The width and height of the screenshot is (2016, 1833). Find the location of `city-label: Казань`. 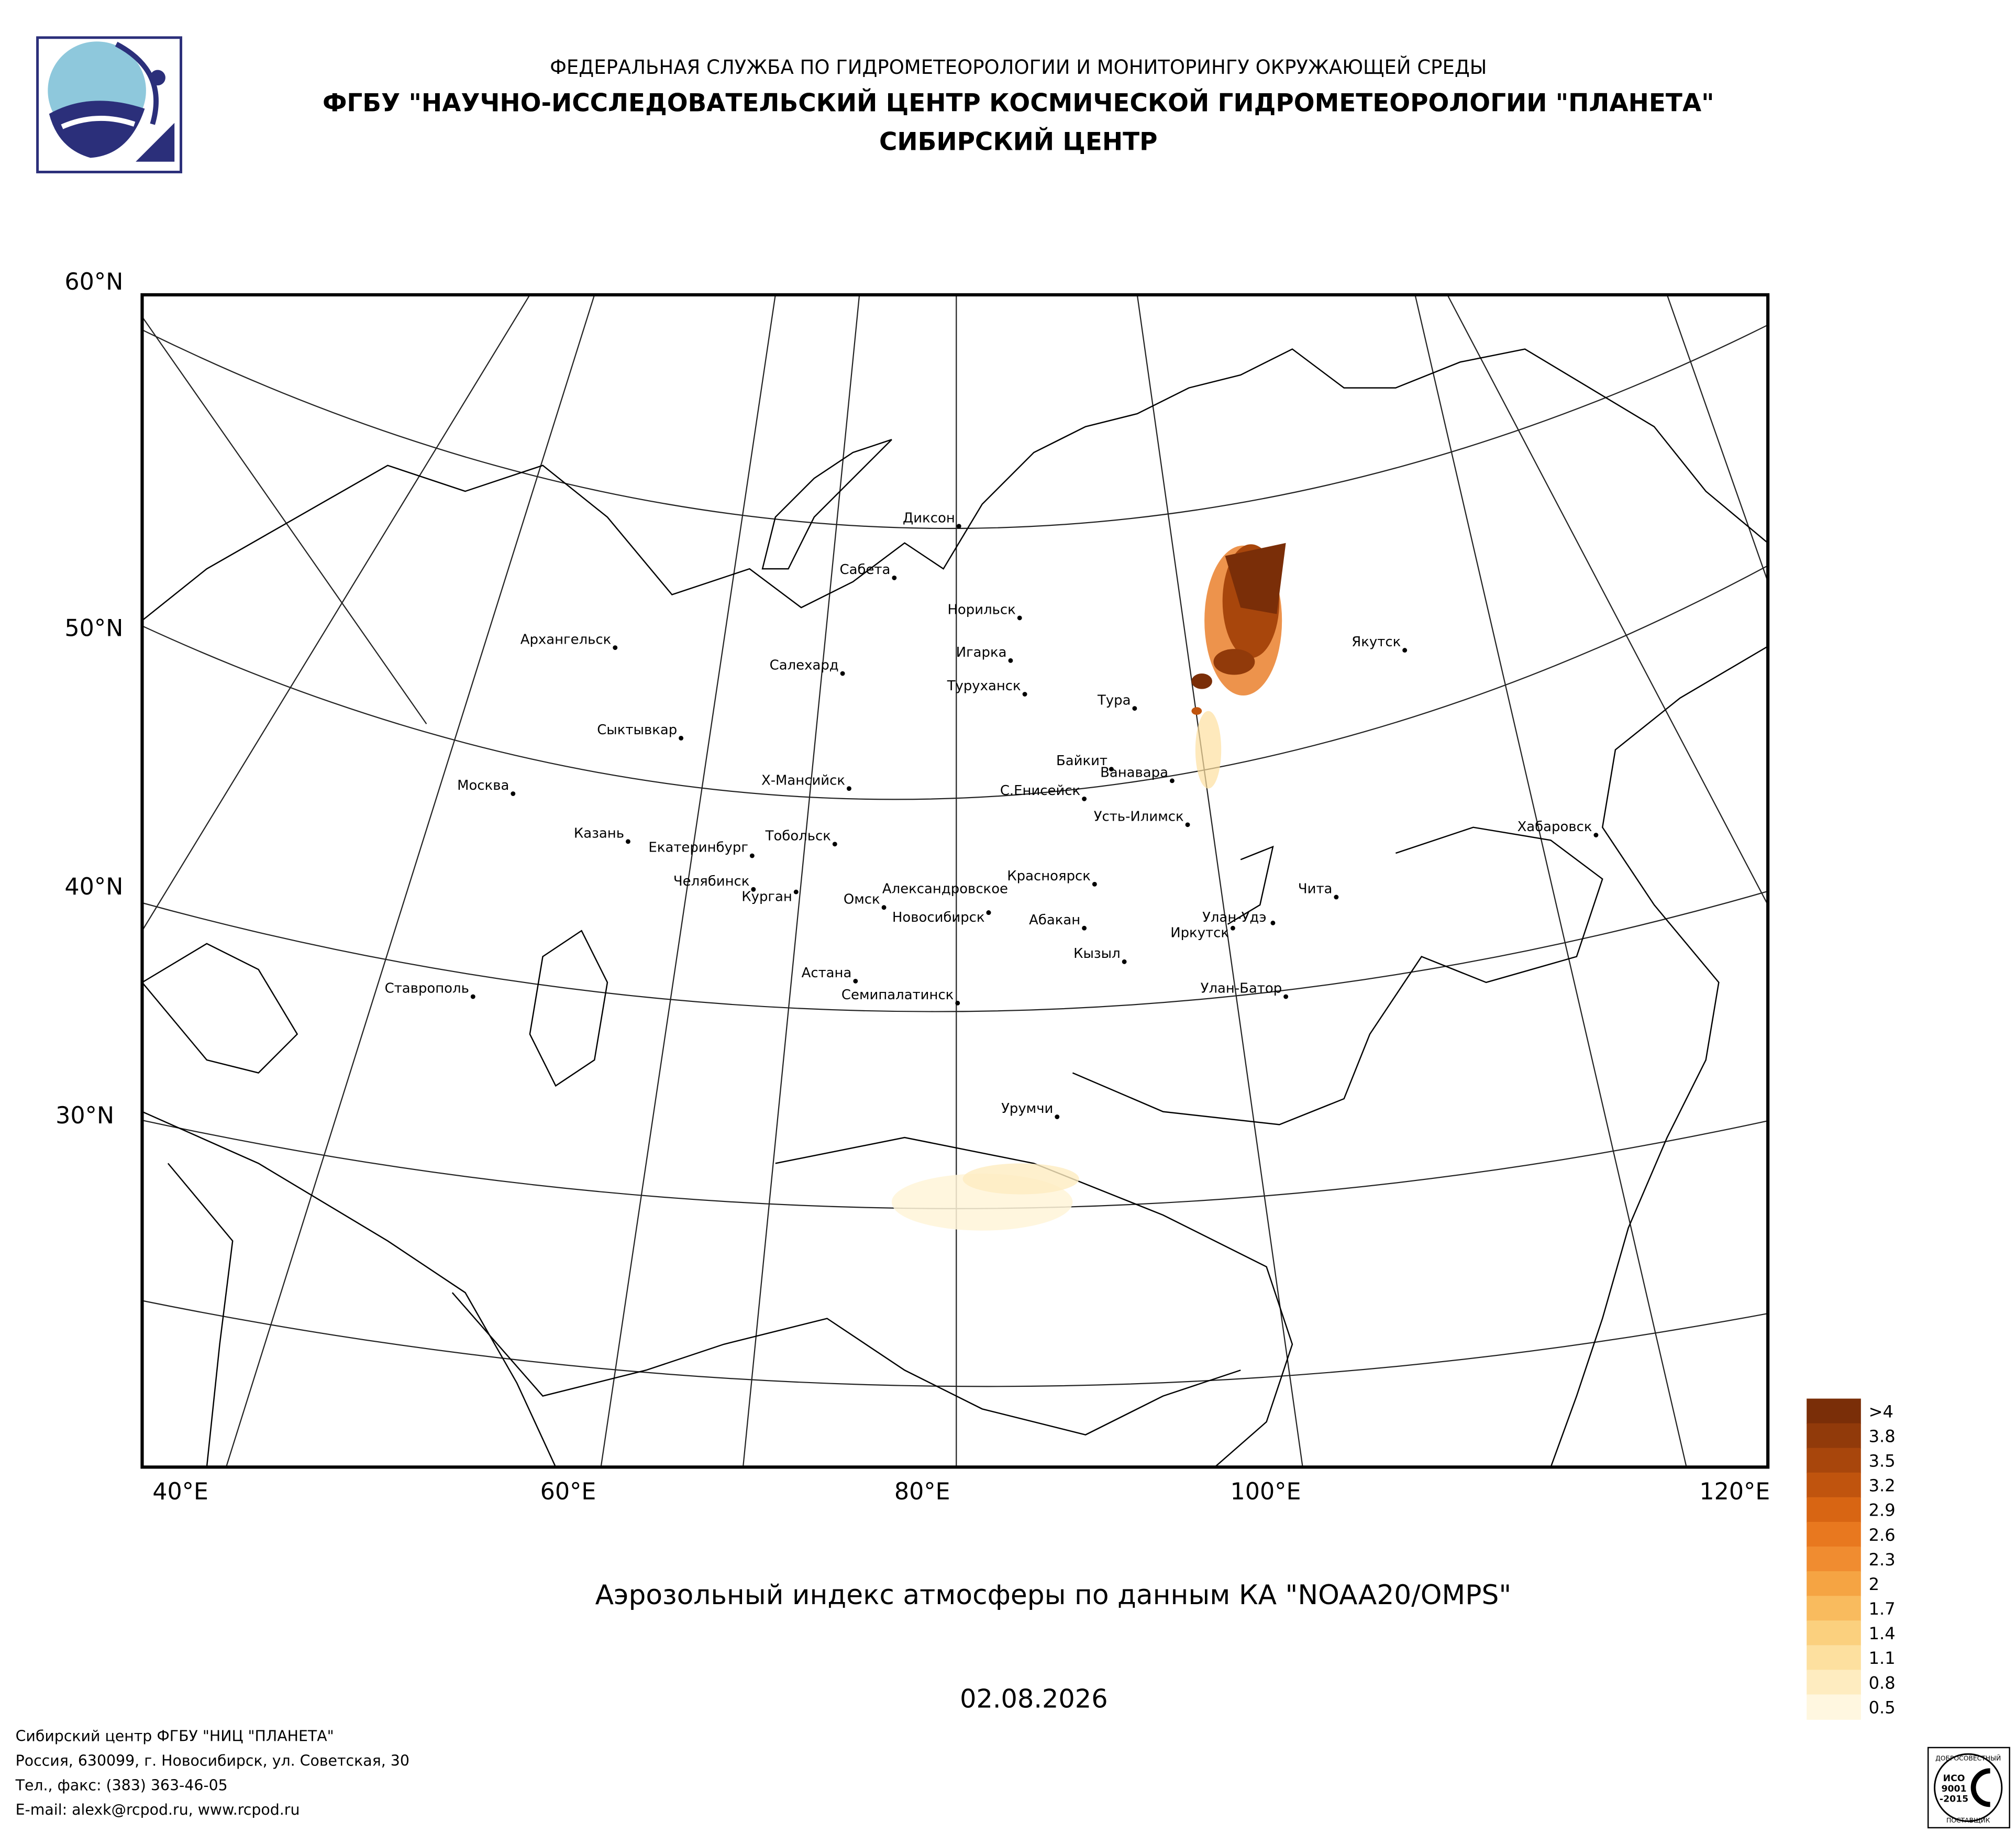

city-label: Казань is located at coordinates (599, 833).